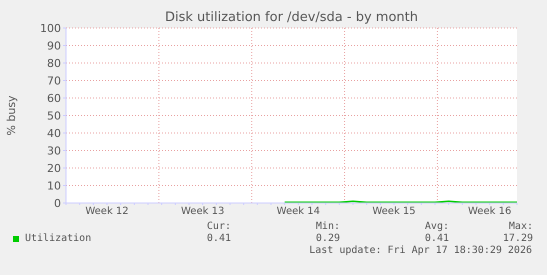 Image resolution: width=547 pixels, height=275 pixels. What do you see at coordinates (11, 115) in the screenshot?
I see `y-axis-title: % busy` at bounding box center [11, 115].